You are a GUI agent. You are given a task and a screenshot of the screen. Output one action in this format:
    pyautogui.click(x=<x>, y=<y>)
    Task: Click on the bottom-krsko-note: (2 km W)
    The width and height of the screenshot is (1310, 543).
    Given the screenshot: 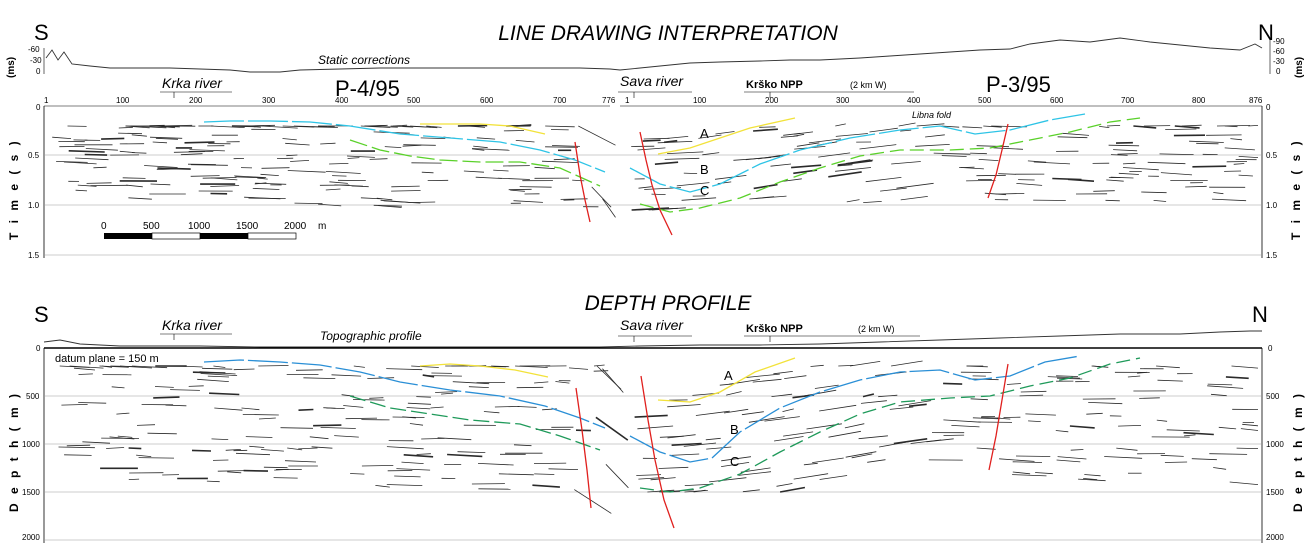 What is the action you would take?
    pyautogui.click(x=876, y=329)
    